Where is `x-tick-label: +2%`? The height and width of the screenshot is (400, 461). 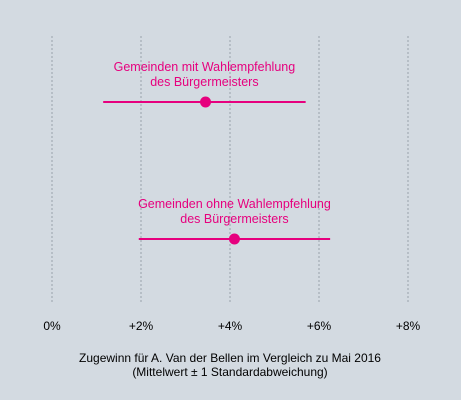 x-tick-label: +2% is located at coordinates (141, 326).